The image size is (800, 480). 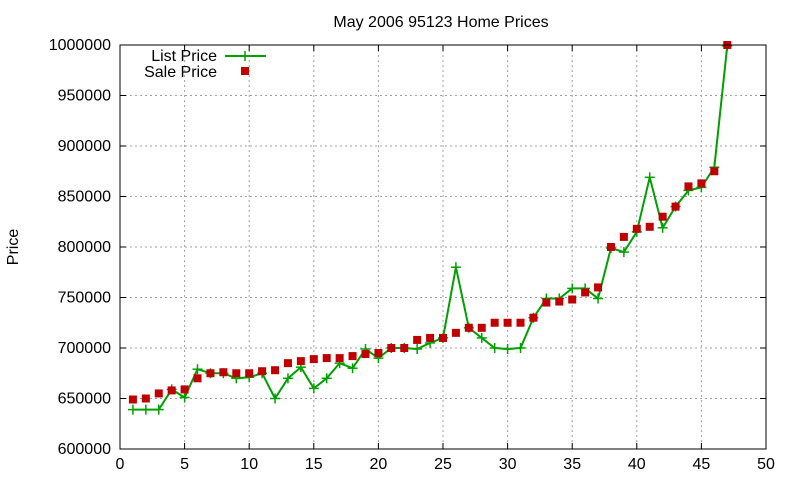 I want to click on x-tick-label: 45, so click(x=702, y=464).